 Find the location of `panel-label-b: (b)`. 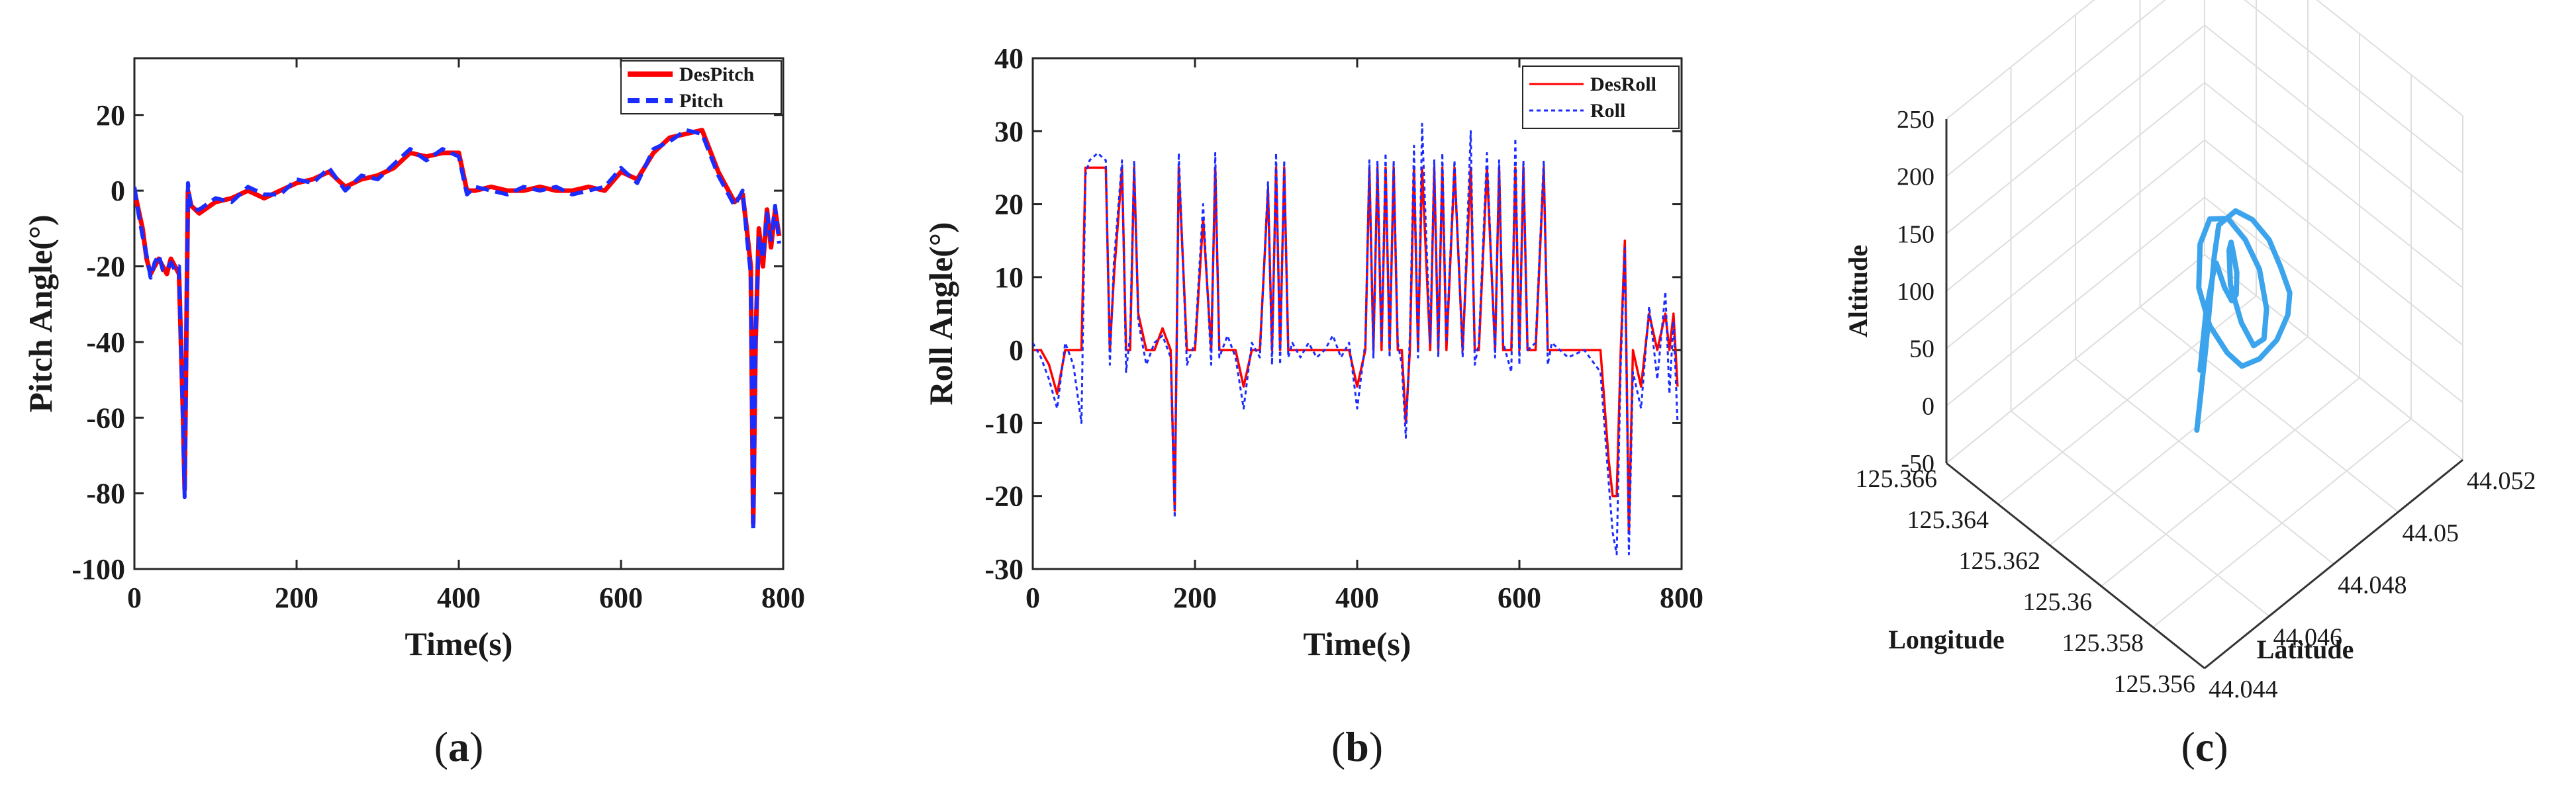

panel-label-b: (b) is located at coordinates (1357, 747).